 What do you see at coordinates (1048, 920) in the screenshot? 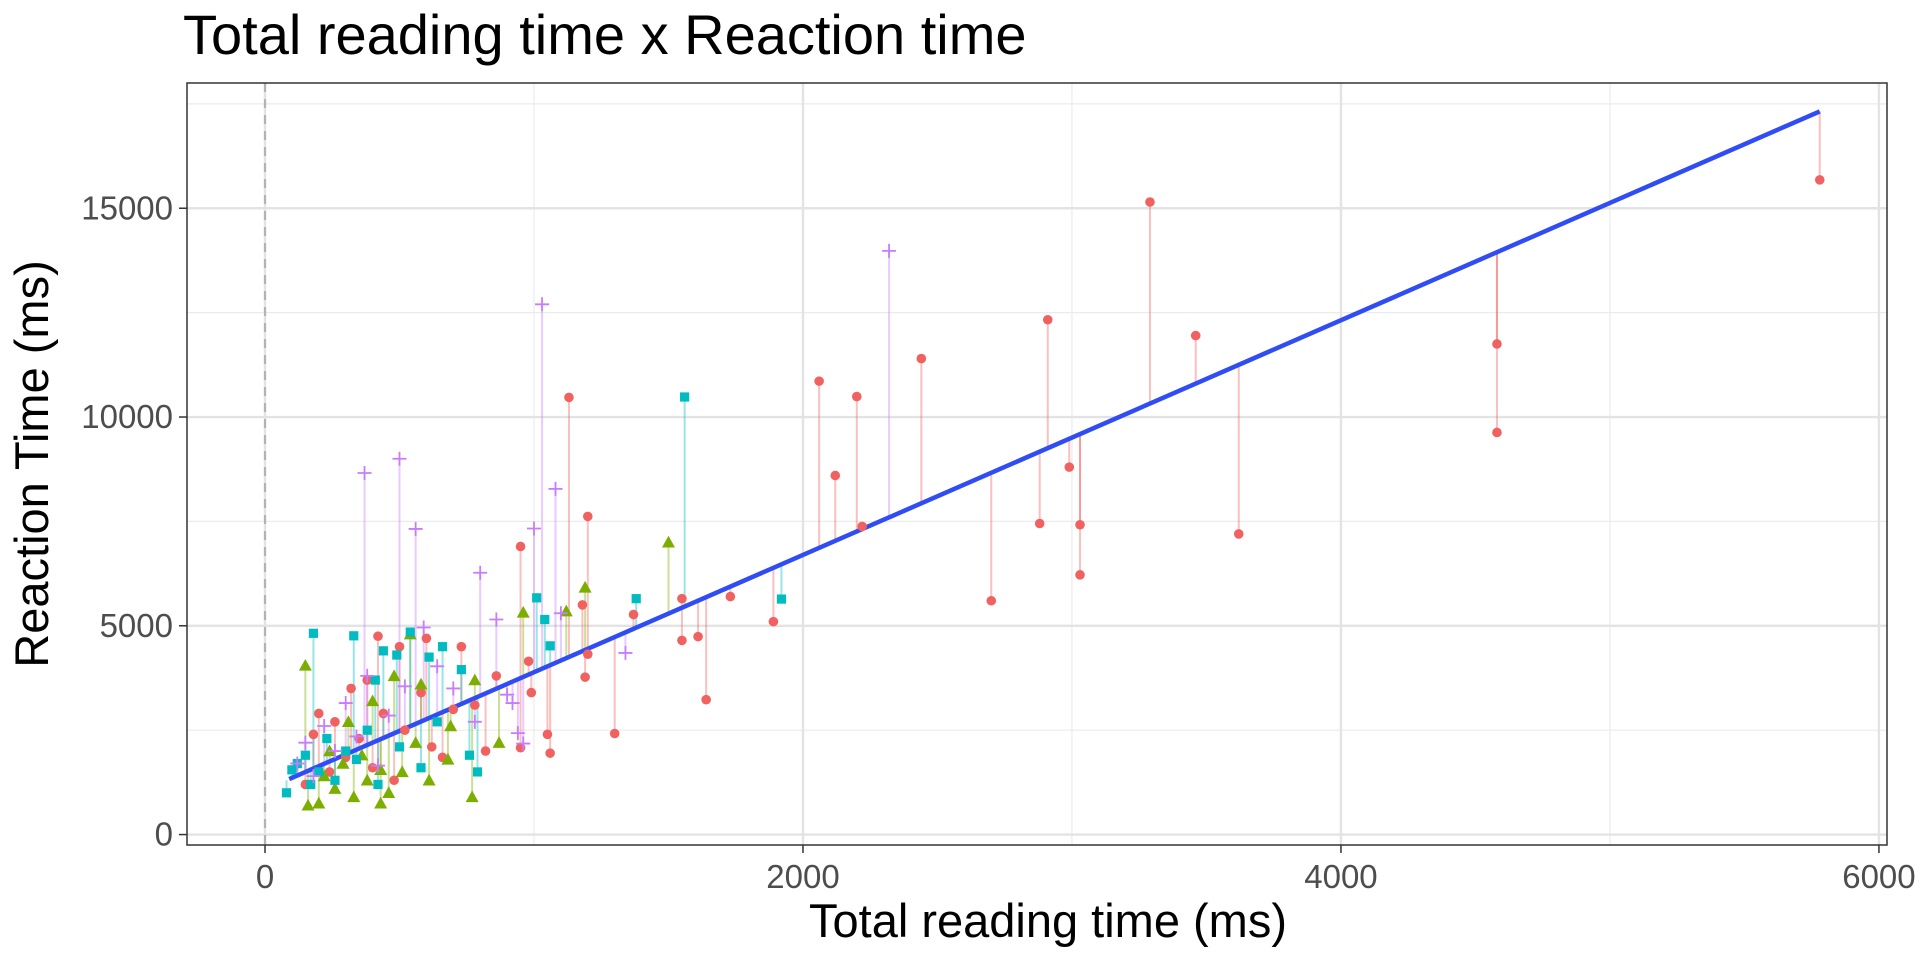
I see `x-axis-title: Total reading time (ms)` at bounding box center [1048, 920].